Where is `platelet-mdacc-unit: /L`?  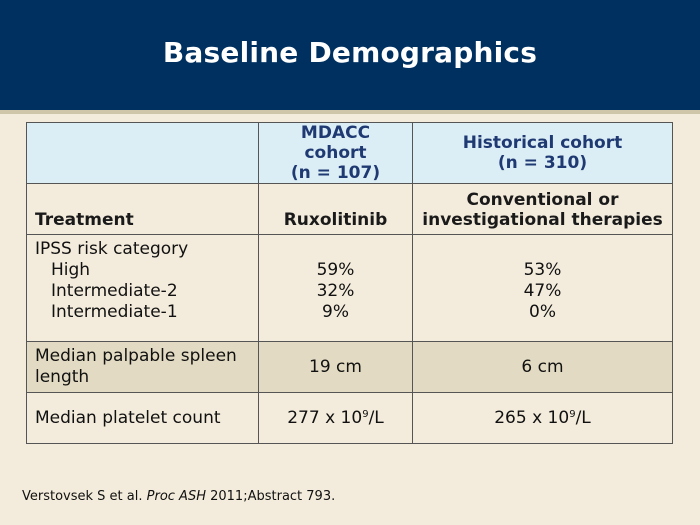 platelet-mdacc-unit: /L is located at coordinates (376, 417).